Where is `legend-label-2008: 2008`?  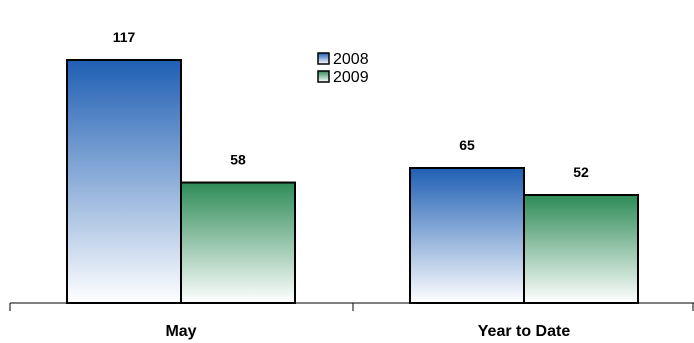 legend-label-2008: 2008 is located at coordinates (351, 59).